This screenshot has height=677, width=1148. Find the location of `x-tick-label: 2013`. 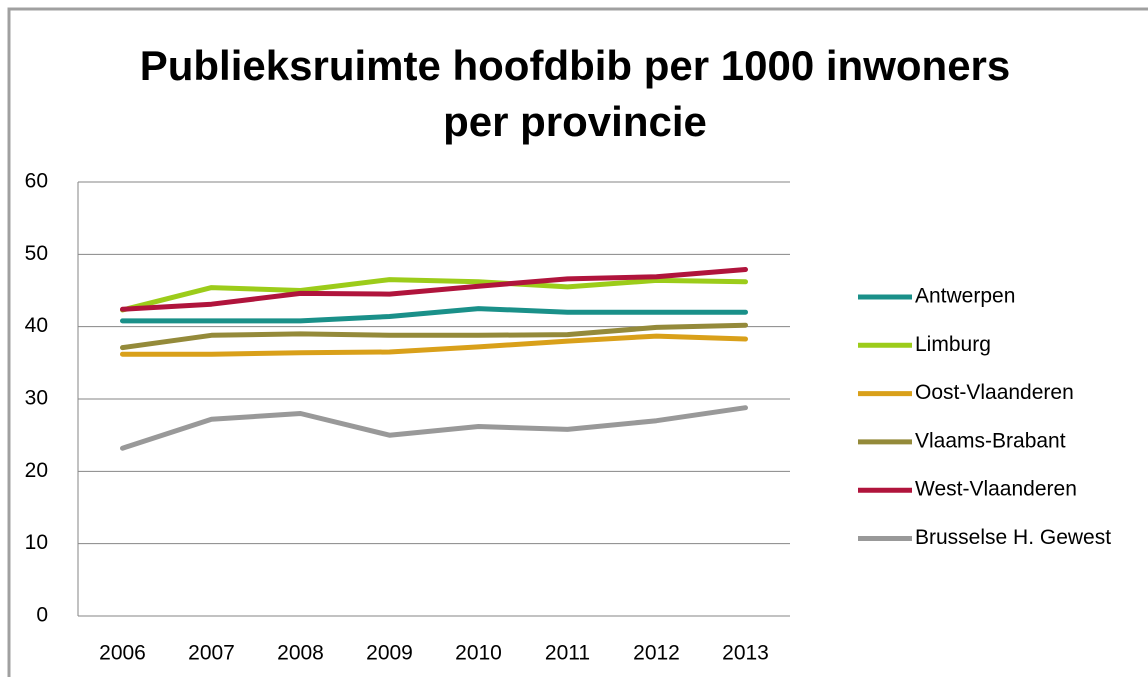

x-tick-label: 2013 is located at coordinates (745, 653).